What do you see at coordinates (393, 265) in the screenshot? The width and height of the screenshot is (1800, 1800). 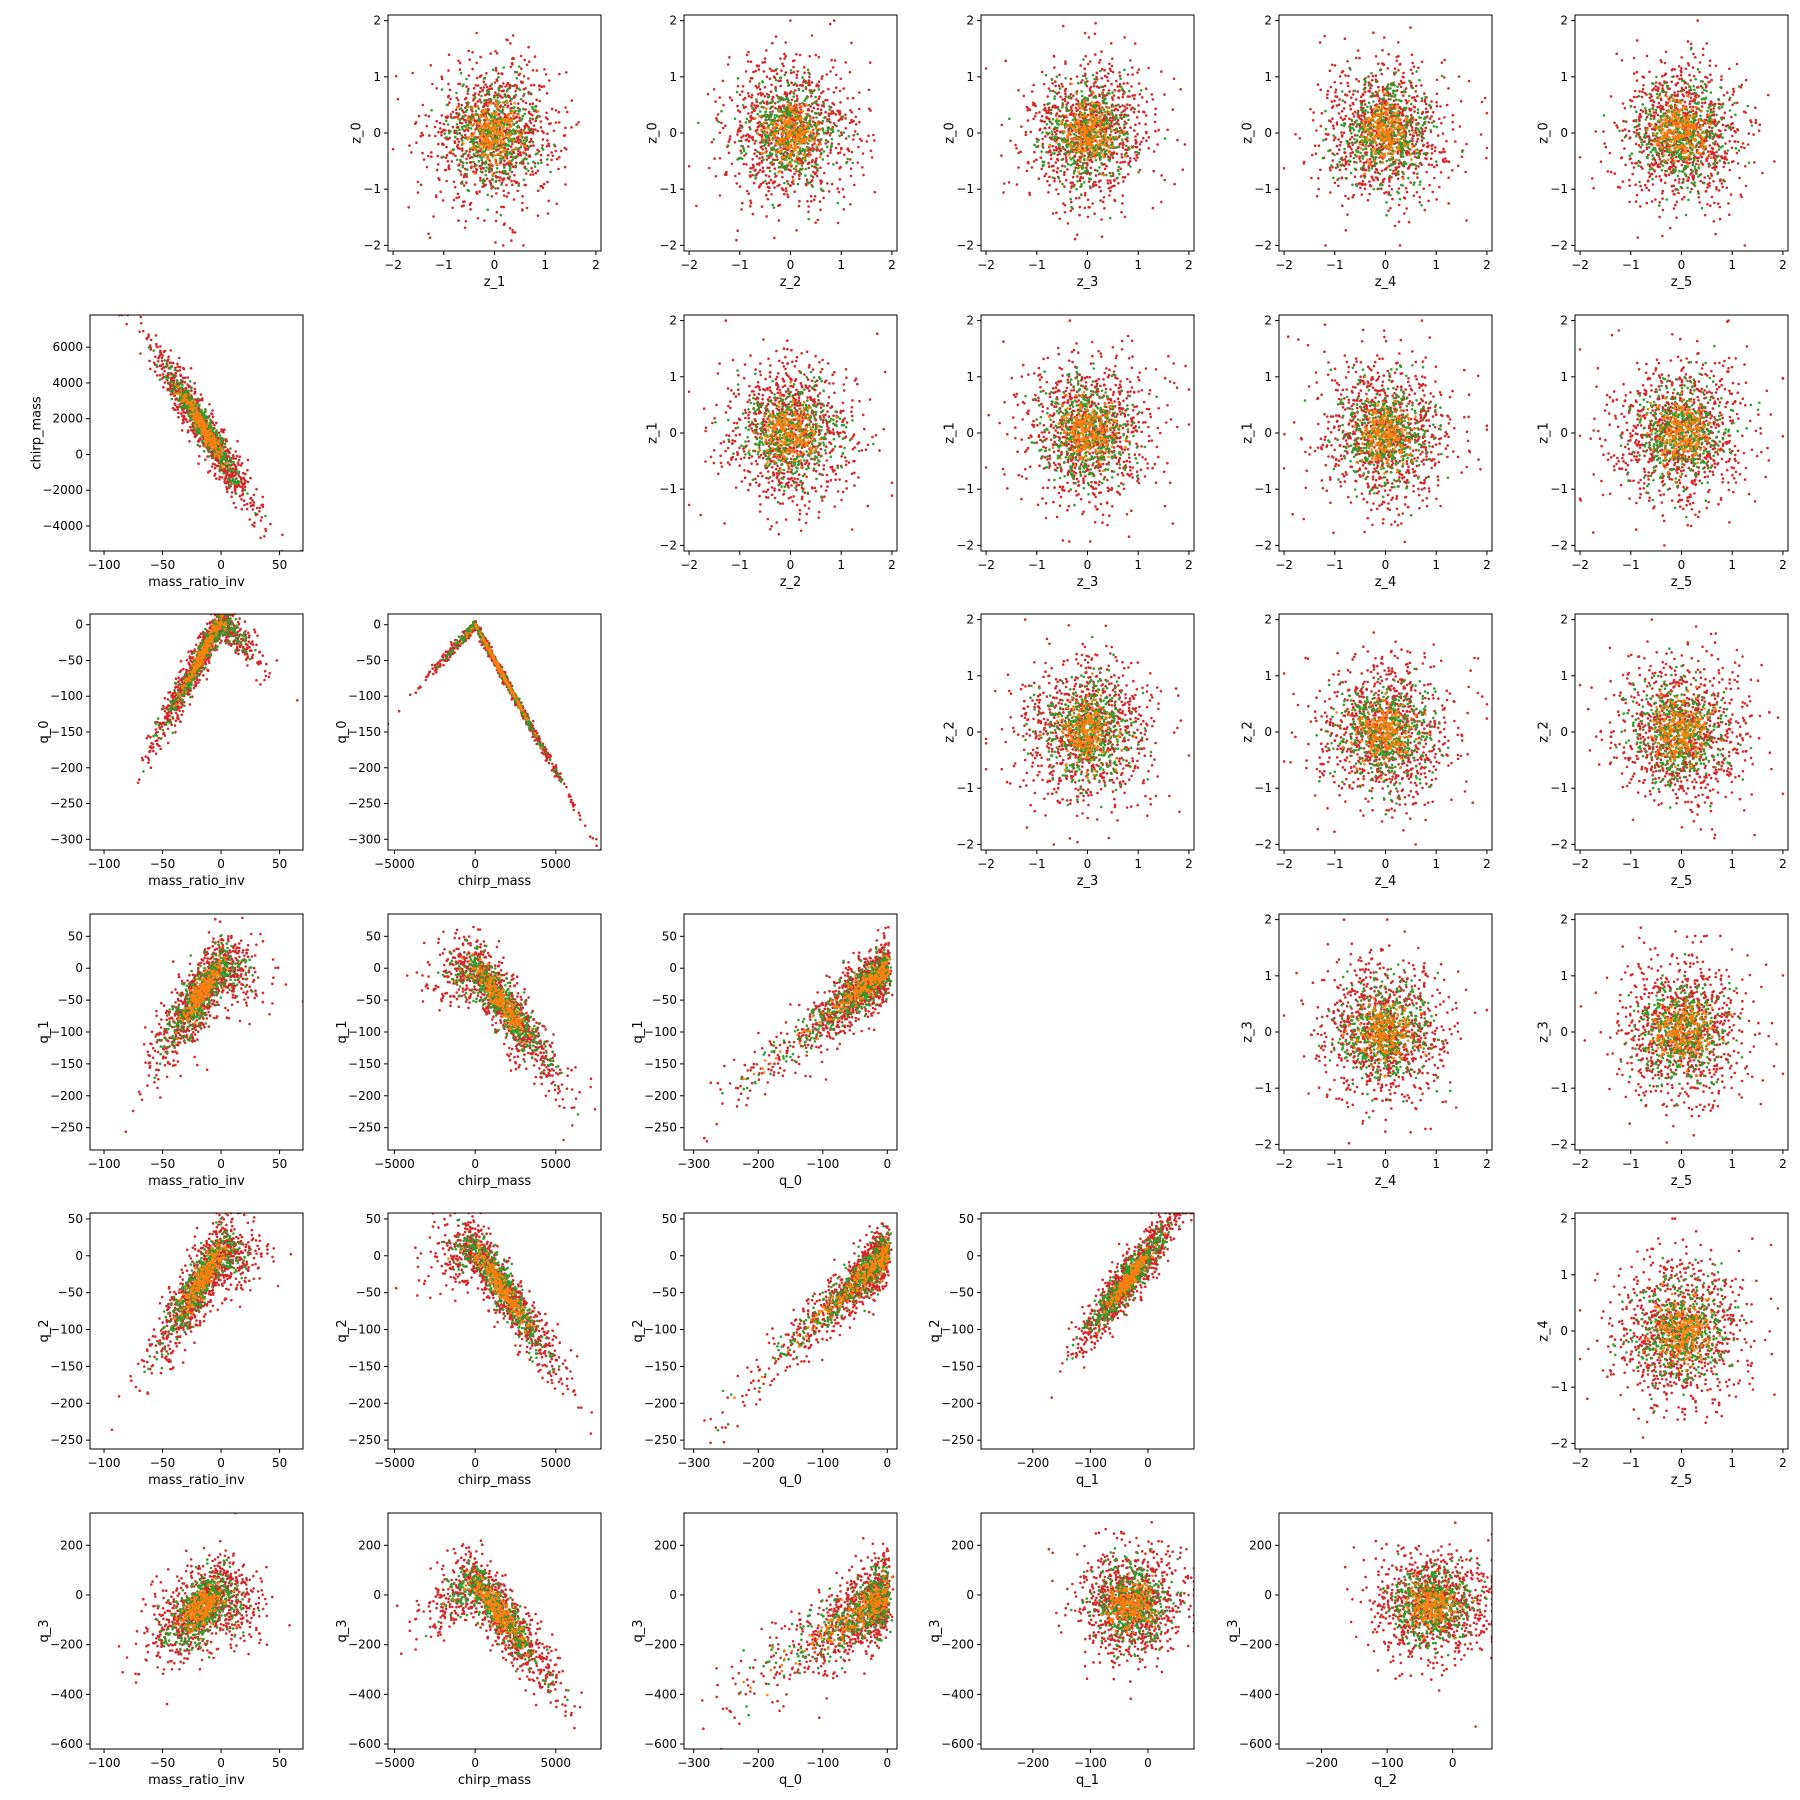 I see `x-tick-label: −2` at bounding box center [393, 265].